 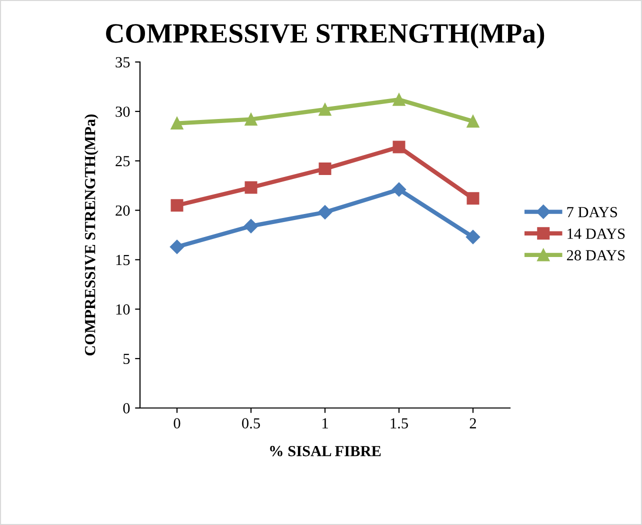 What do you see at coordinates (126, 408) in the screenshot?
I see `y-tick-label: 0` at bounding box center [126, 408].